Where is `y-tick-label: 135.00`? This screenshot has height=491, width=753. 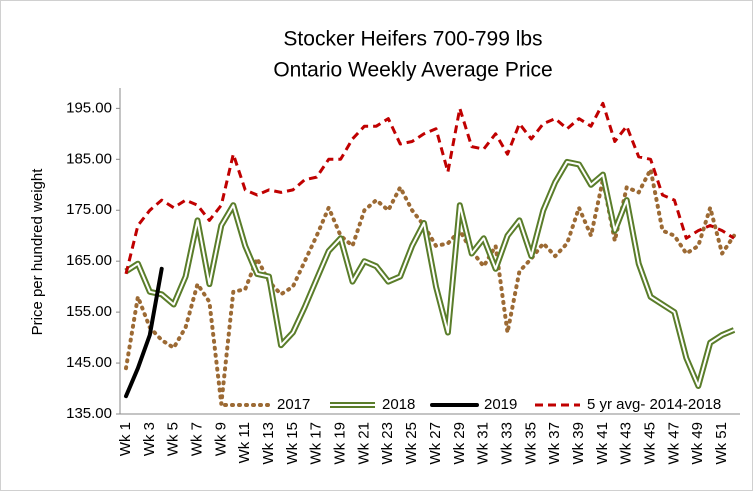 y-tick-label: 135.00 is located at coordinates (89, 413).